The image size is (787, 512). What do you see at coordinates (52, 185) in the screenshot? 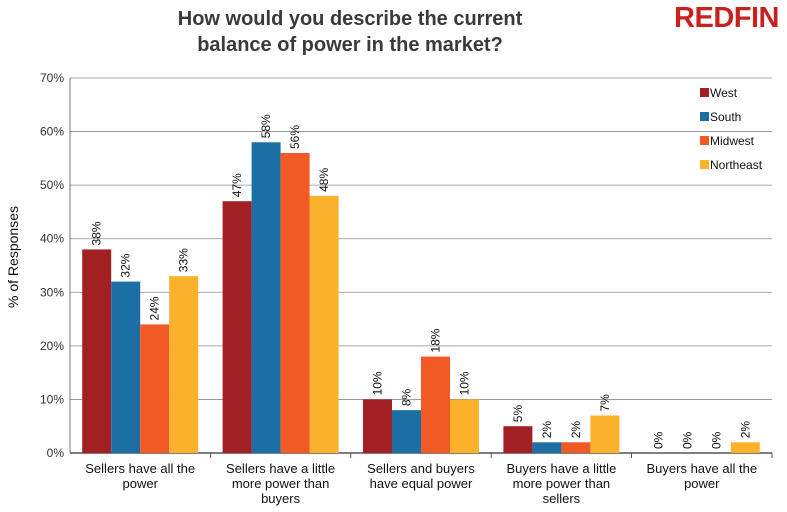
I see `y-tick-label: 50%` at bounding box center [52, 185].